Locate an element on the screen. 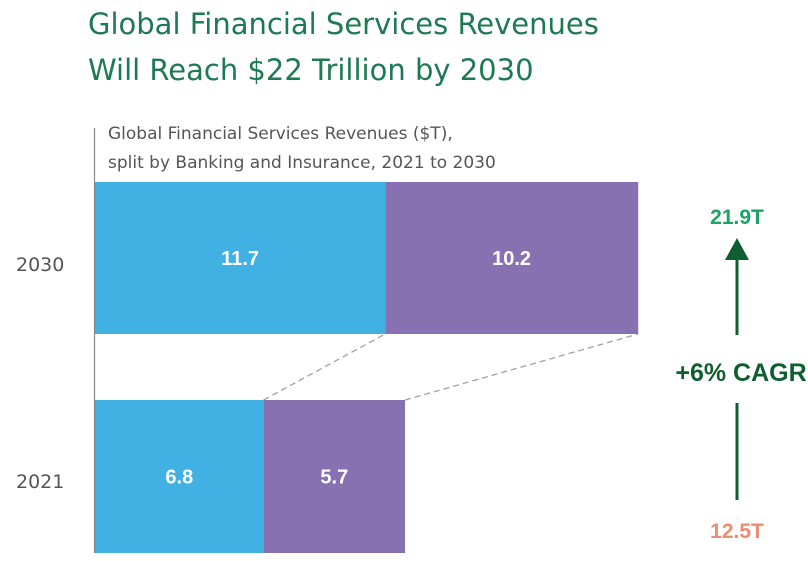  connector-line-banking is located at coordinates (324, 367).